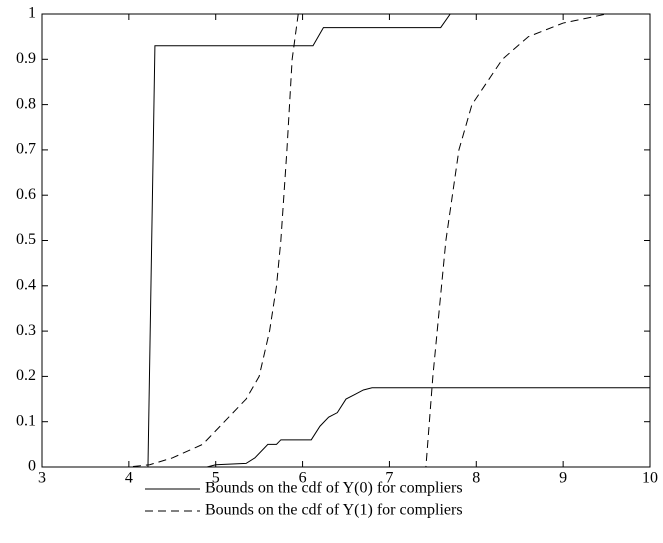 The image size is (663, 543). What do you see at coordinates (334, 510) in the screenshot?
I see `legend-label: Bounds on the cdf of Y(1) for compliers` at bounding box center [334, 510].